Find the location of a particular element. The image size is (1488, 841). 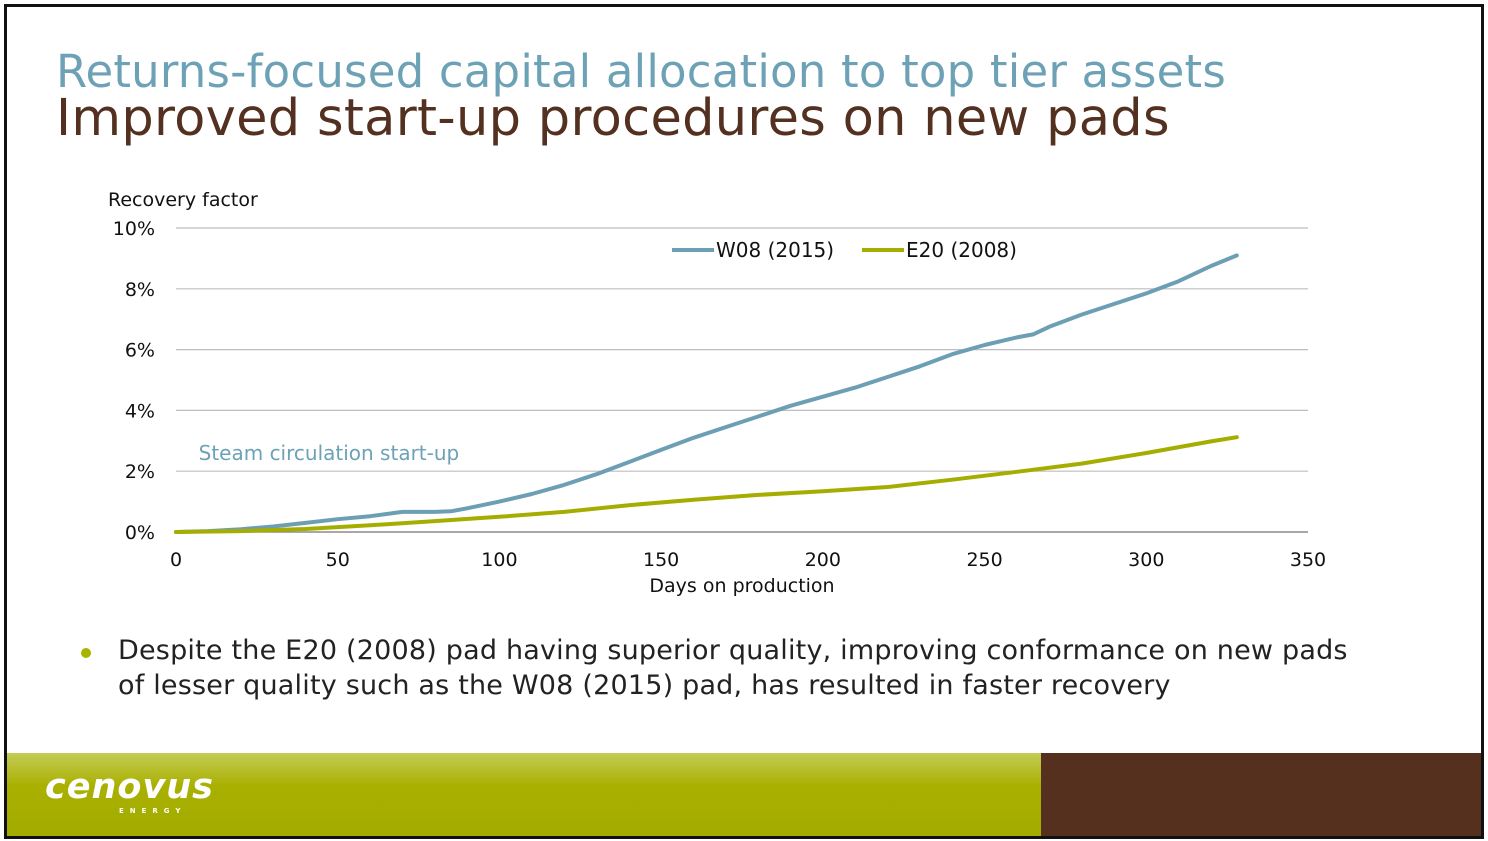

footer-brown-band is located at coordinates (1261, 794).